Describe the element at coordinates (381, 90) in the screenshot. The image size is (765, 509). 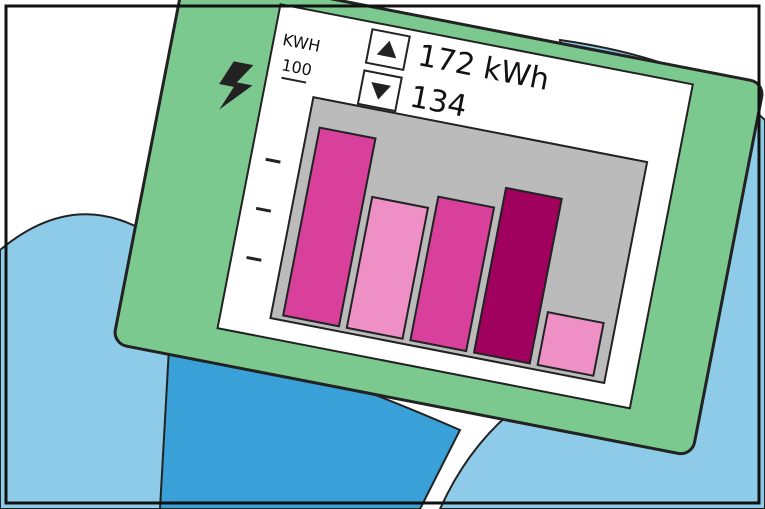
I see `down-arrow` at that location.